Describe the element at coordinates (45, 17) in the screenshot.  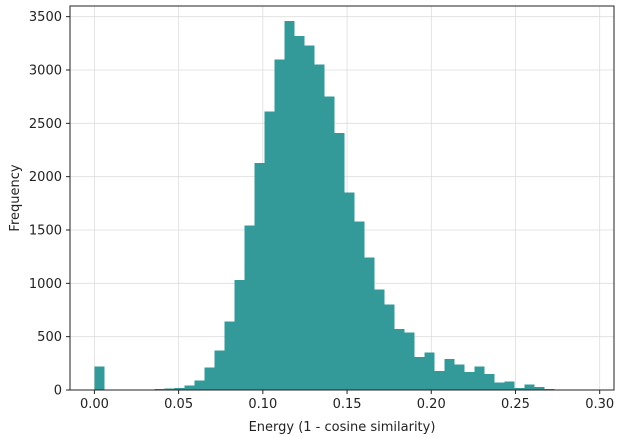
I see `y-tick-label: 3500` at that location.